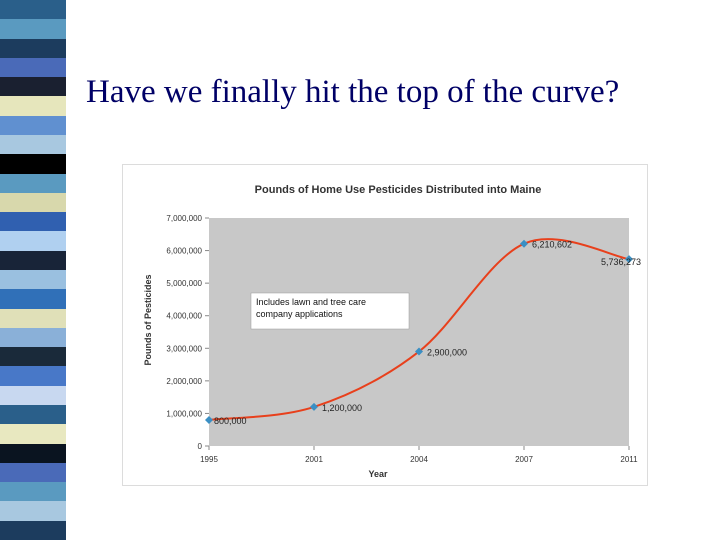 The height and width of the screenshot is (540, 720). What do you see at coordinates (184, 413) in the screenshot?
I see `y-tick-label: 1,000,000` at bounding box center [184, 413].